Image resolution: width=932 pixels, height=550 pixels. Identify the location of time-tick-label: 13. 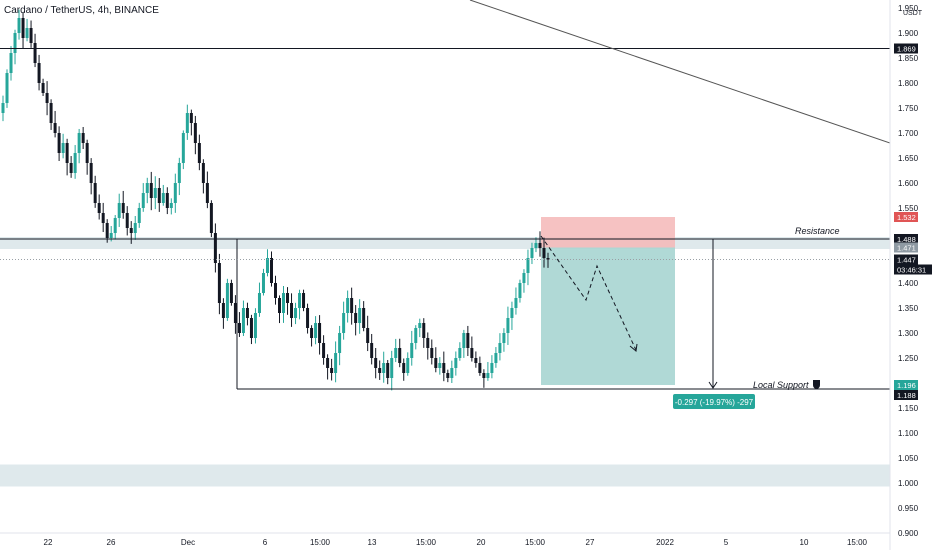
(372, 542).